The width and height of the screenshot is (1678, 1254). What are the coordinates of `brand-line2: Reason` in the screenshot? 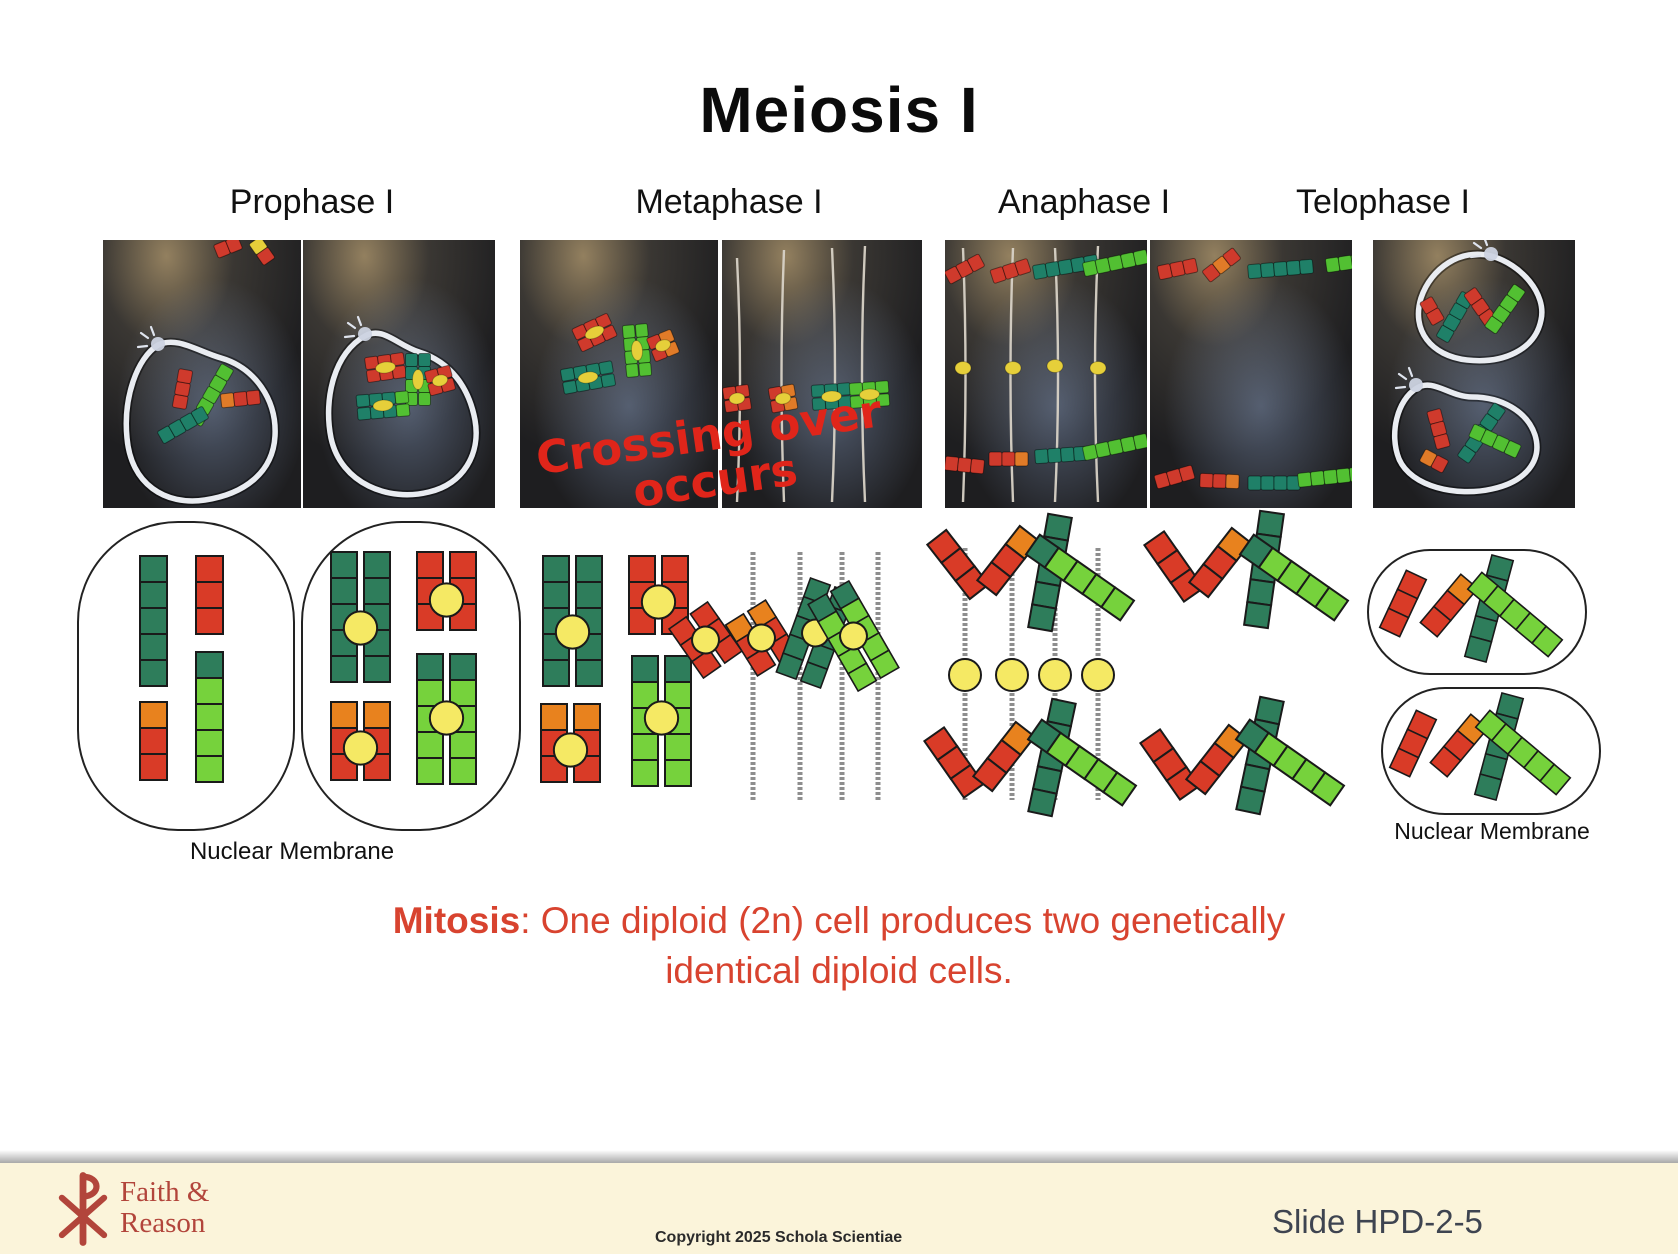 It's located at (163, 1223).